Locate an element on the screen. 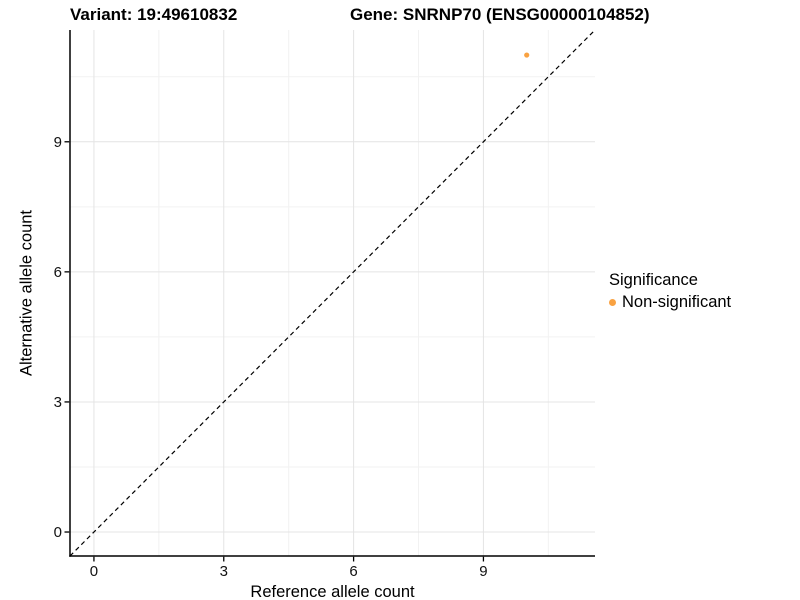 The width and height of the screenshot is (800, 600). legend-title: Significance is located at coordinates (653, 280).